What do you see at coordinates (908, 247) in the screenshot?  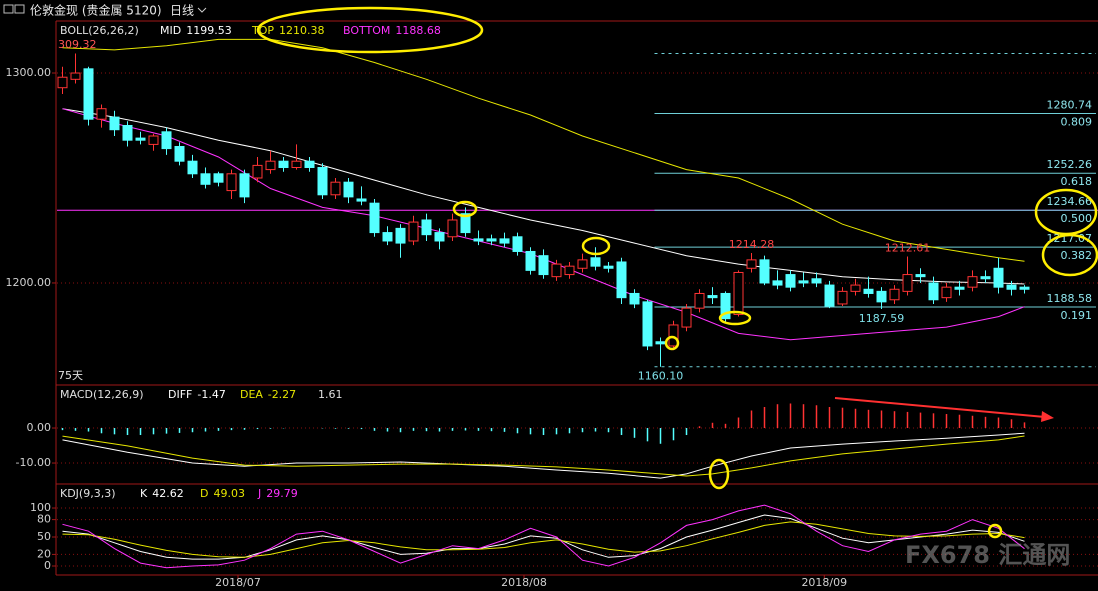 I see `price-annotation: 1212.61` at bounding box center [908, 247].